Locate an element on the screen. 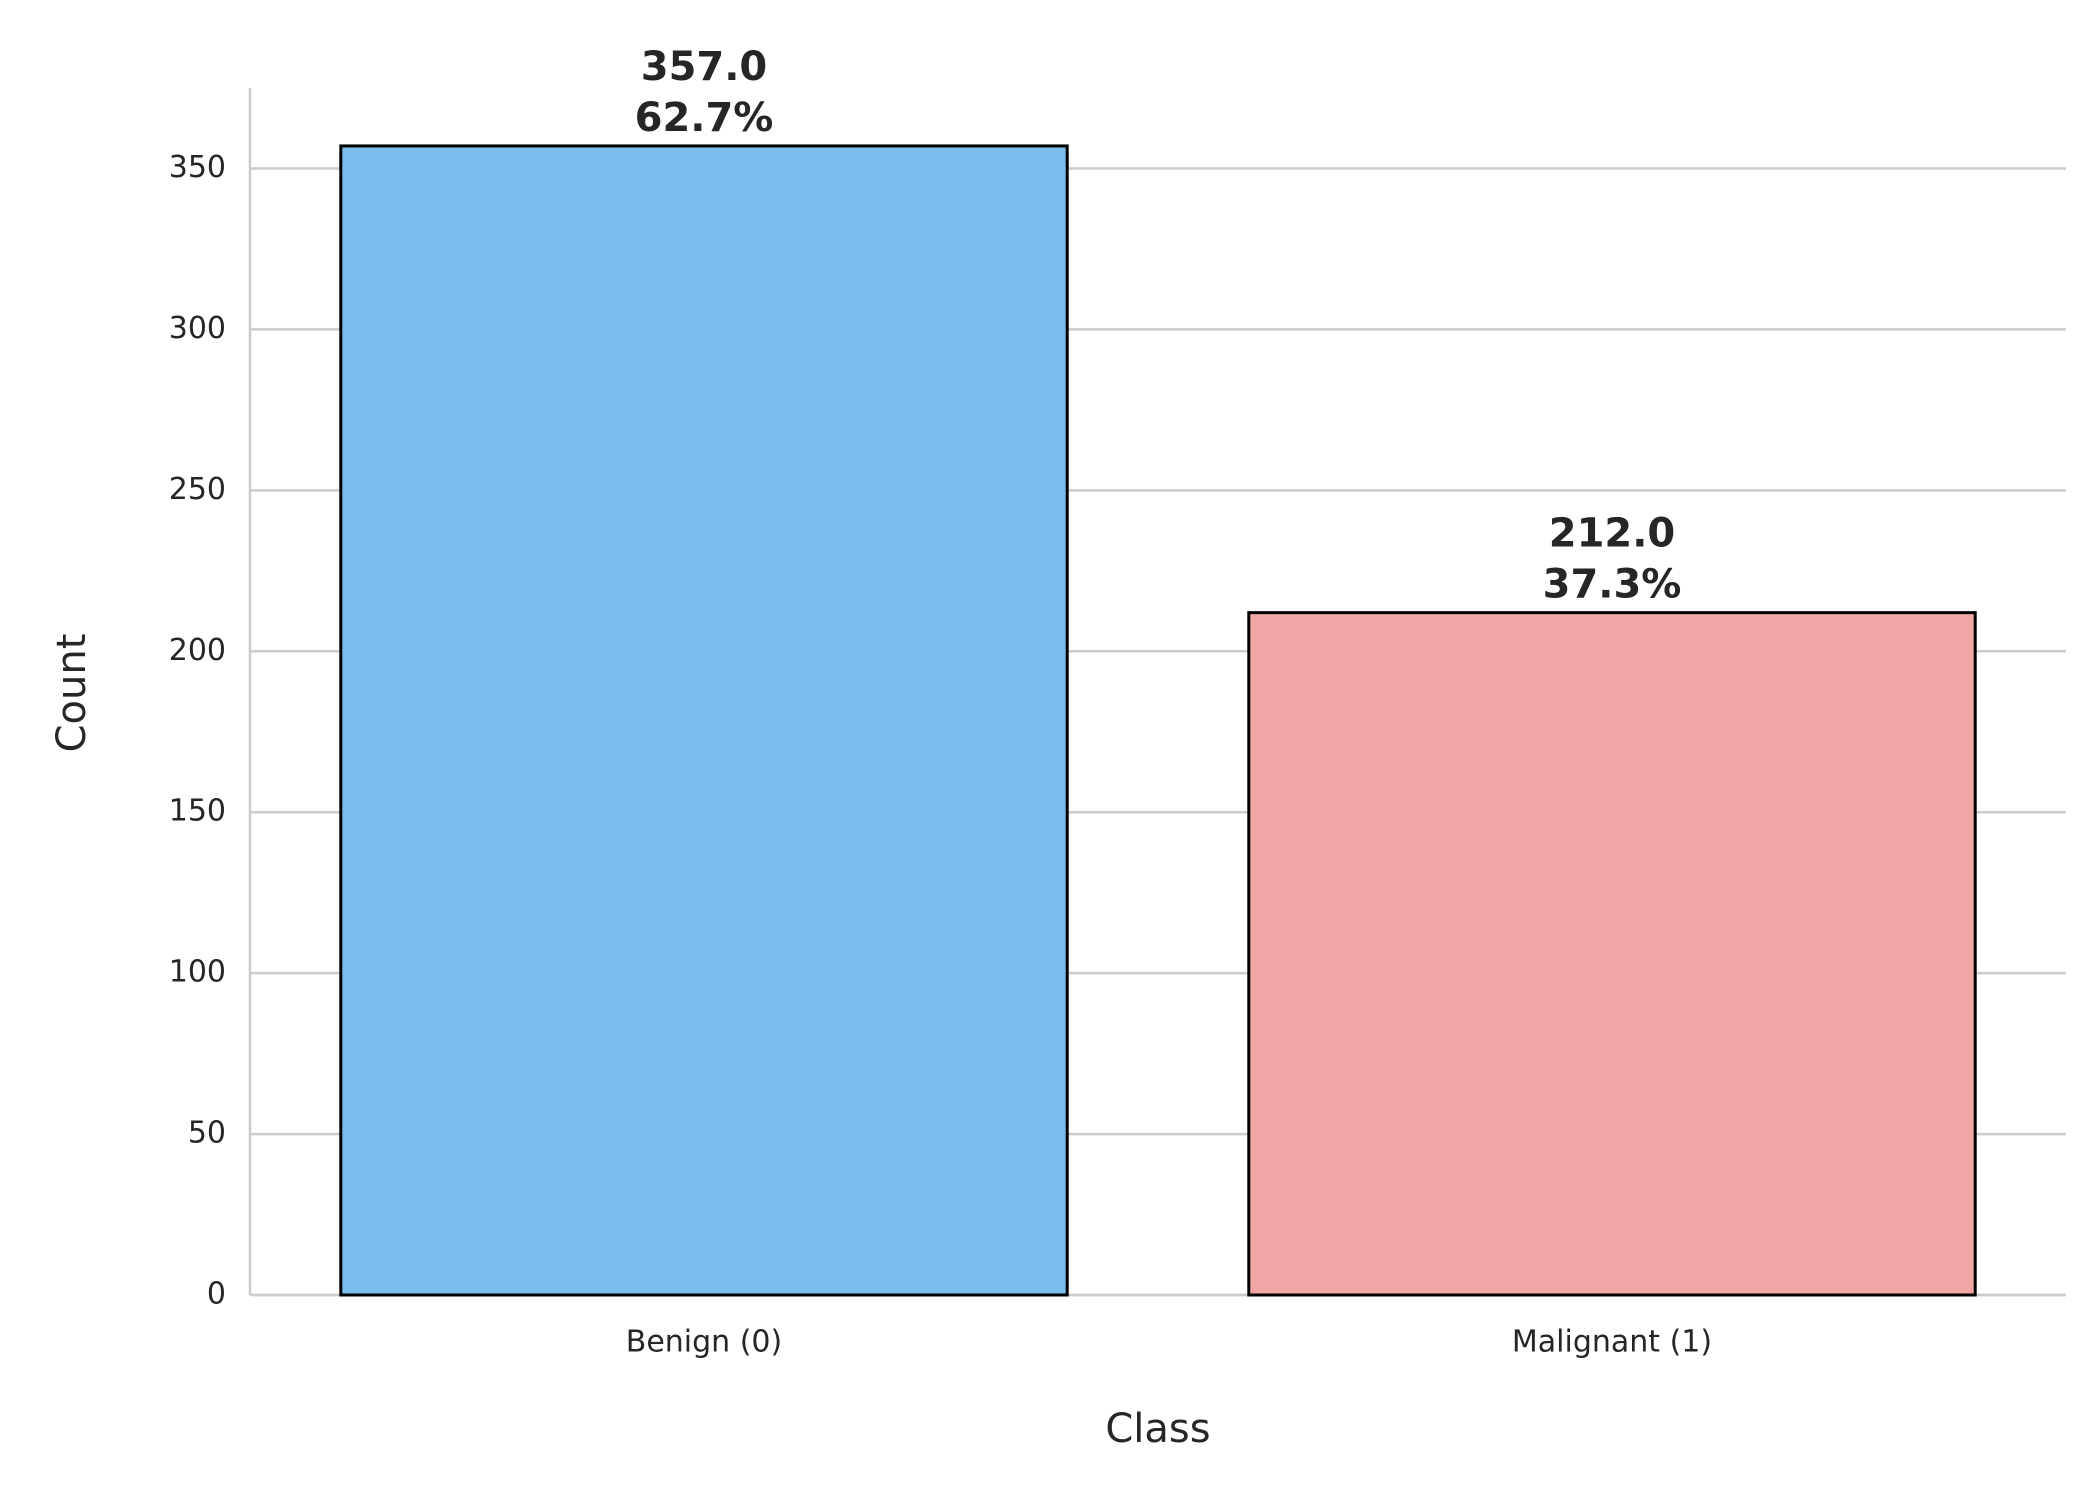  percent-label: 37.3% is located at coordinates (1612, 585).